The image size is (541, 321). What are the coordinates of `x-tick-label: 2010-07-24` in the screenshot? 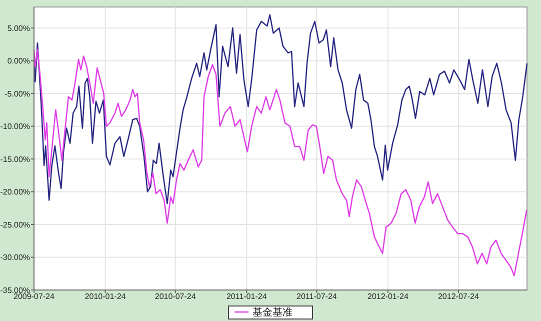 It's located at (175, 296).